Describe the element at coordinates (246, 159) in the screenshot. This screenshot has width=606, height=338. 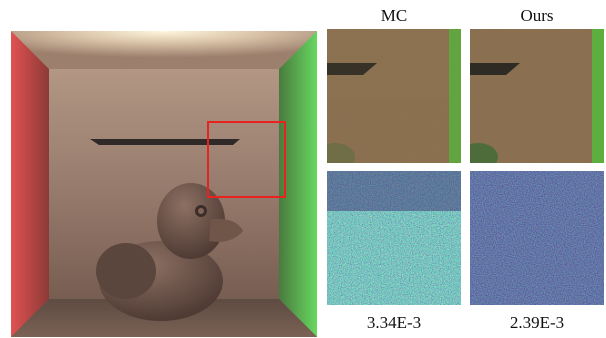
I see `crop-highlight-box` at that location.